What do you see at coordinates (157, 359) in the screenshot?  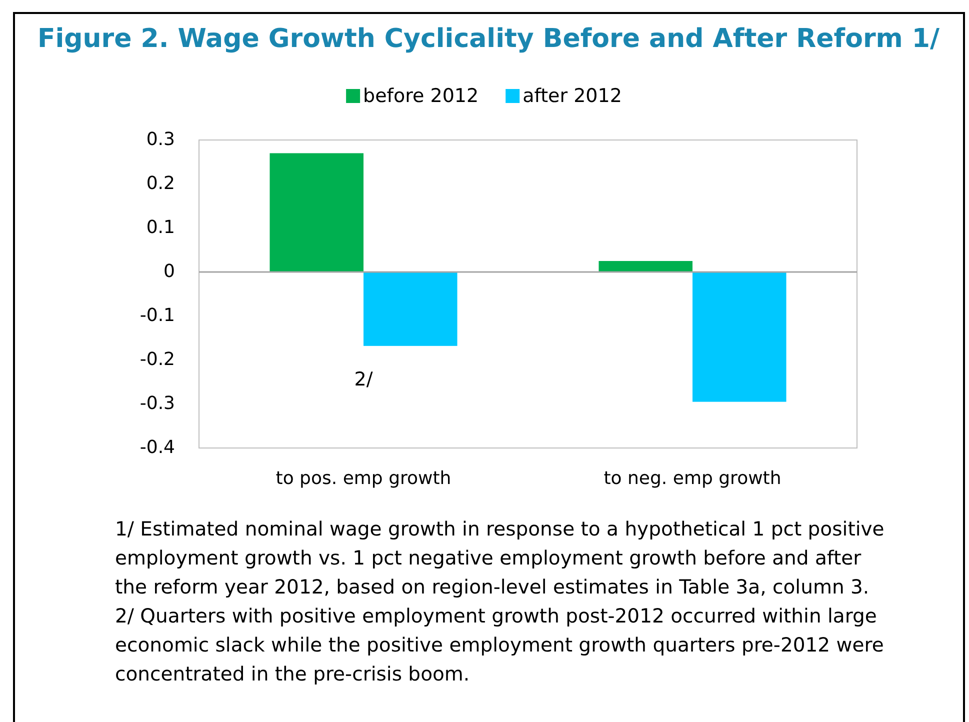 I see `y-tick-label: -0.2` at bounding box center [157, 359].